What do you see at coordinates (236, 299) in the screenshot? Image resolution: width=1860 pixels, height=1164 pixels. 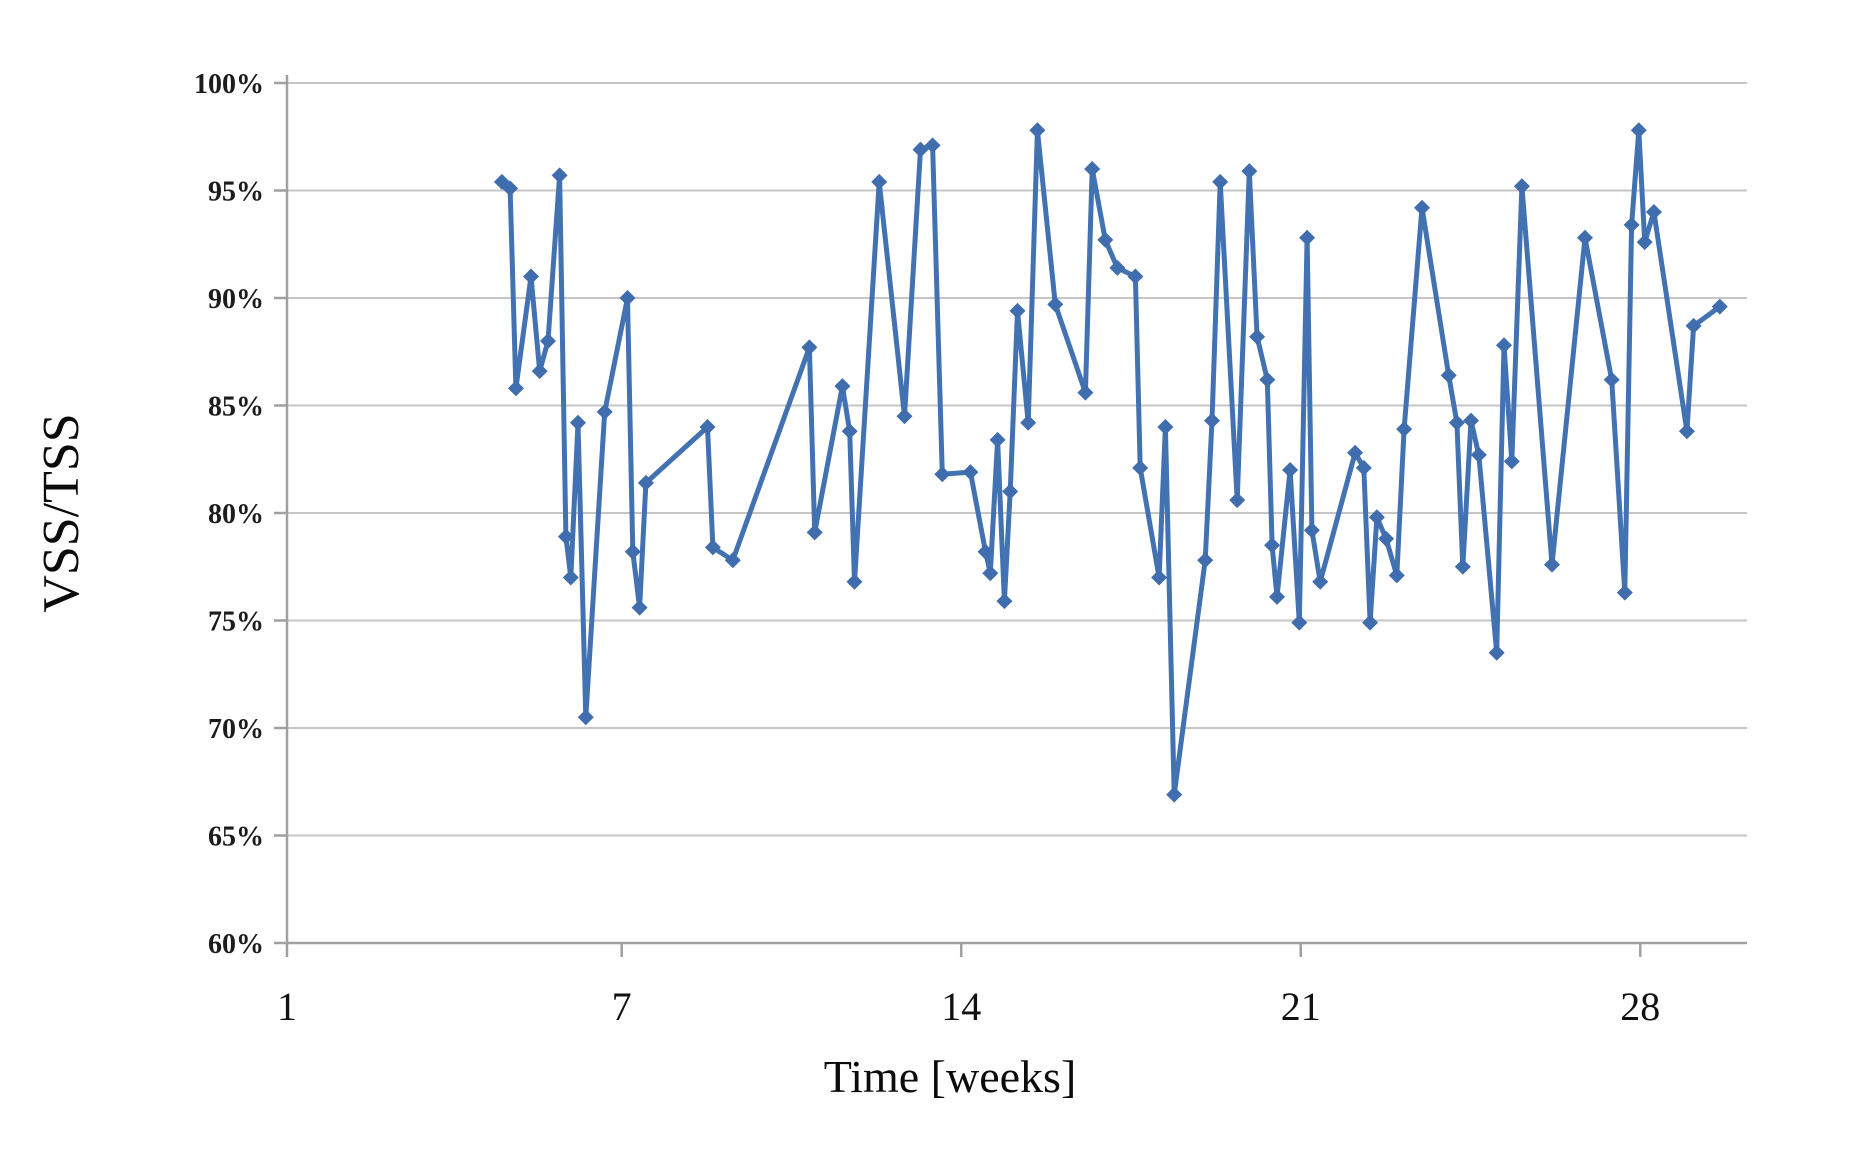 I see `y-tick-label-90: 90%` at bounding box center [236, 299].